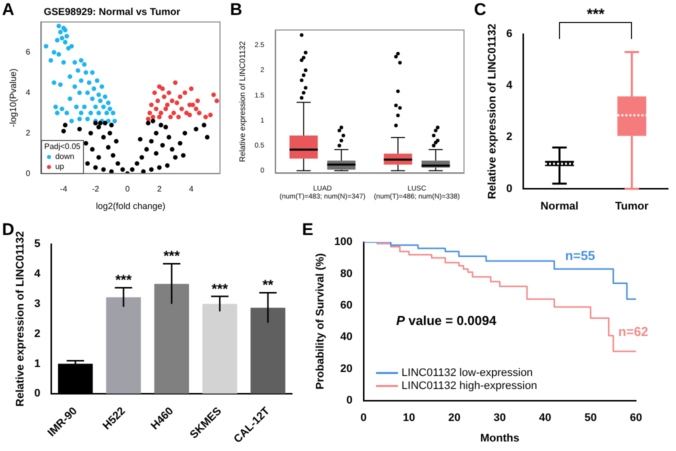  Describe the element at coordinates (500, 418) in the screenshot. I see `x-tick-label: 30` at that location.